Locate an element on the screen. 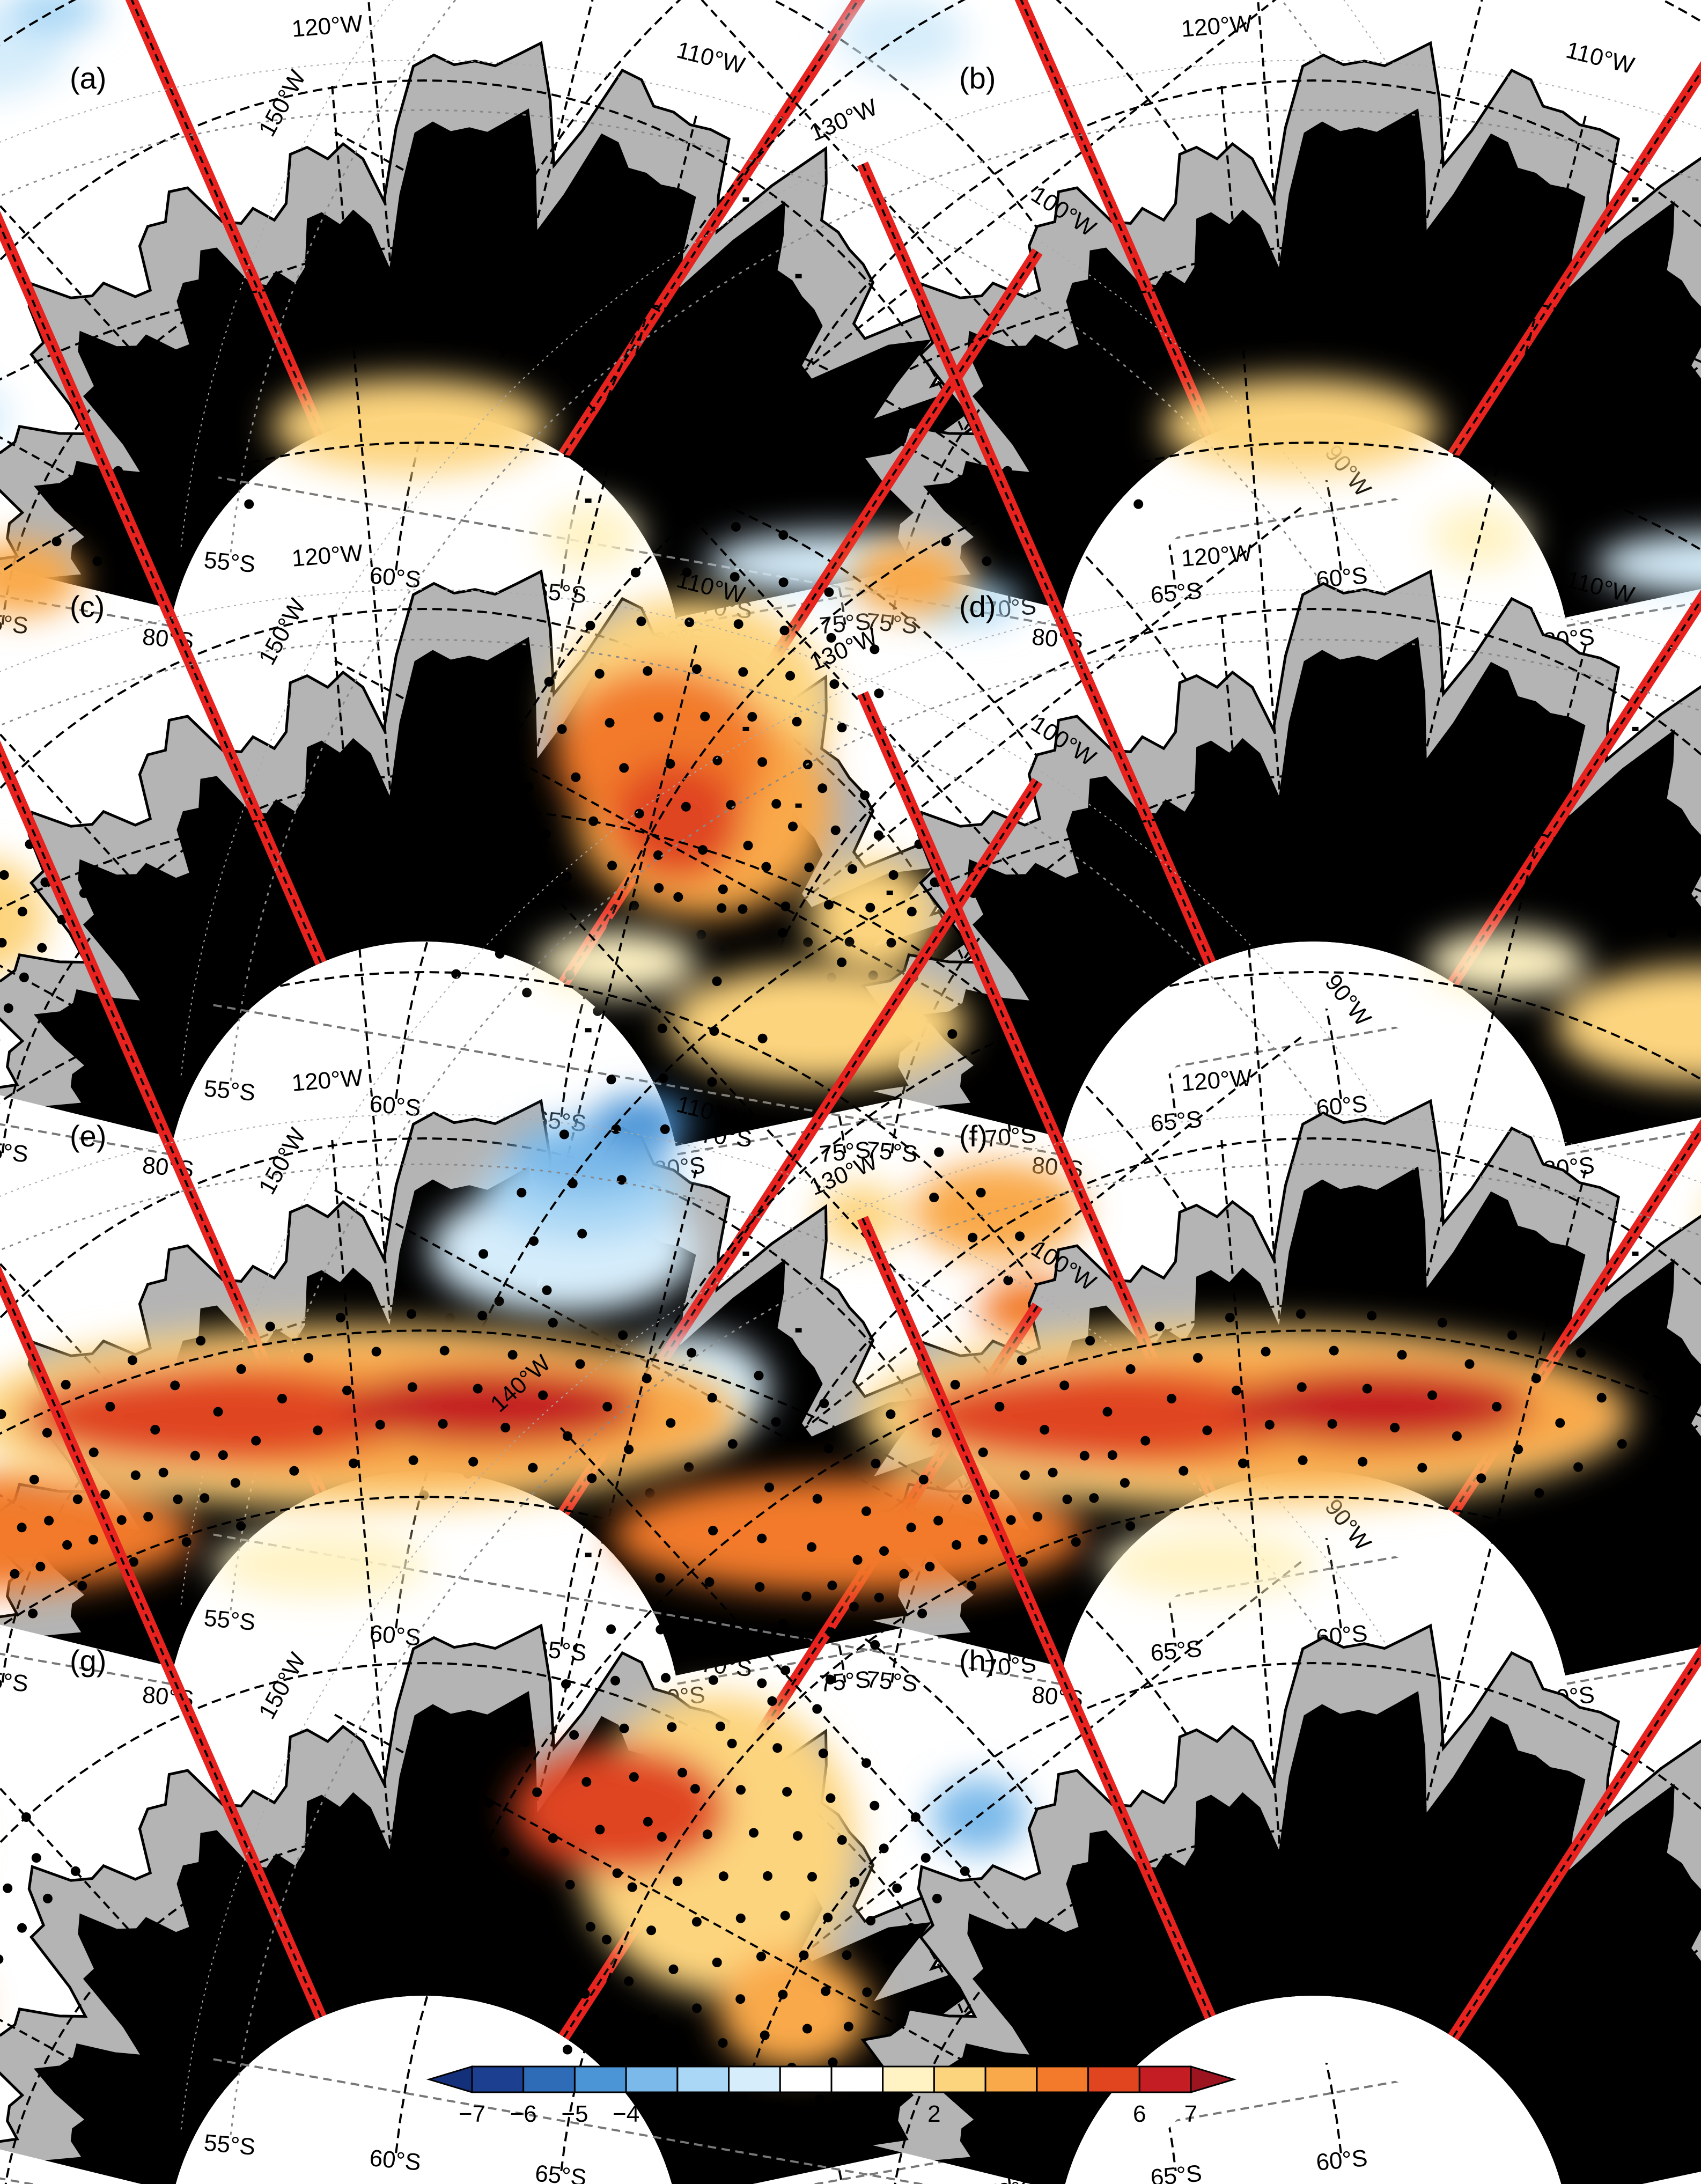 The height and width of the screenshot is (2184, 1701). coastline is located at coordinates (1280, 302).